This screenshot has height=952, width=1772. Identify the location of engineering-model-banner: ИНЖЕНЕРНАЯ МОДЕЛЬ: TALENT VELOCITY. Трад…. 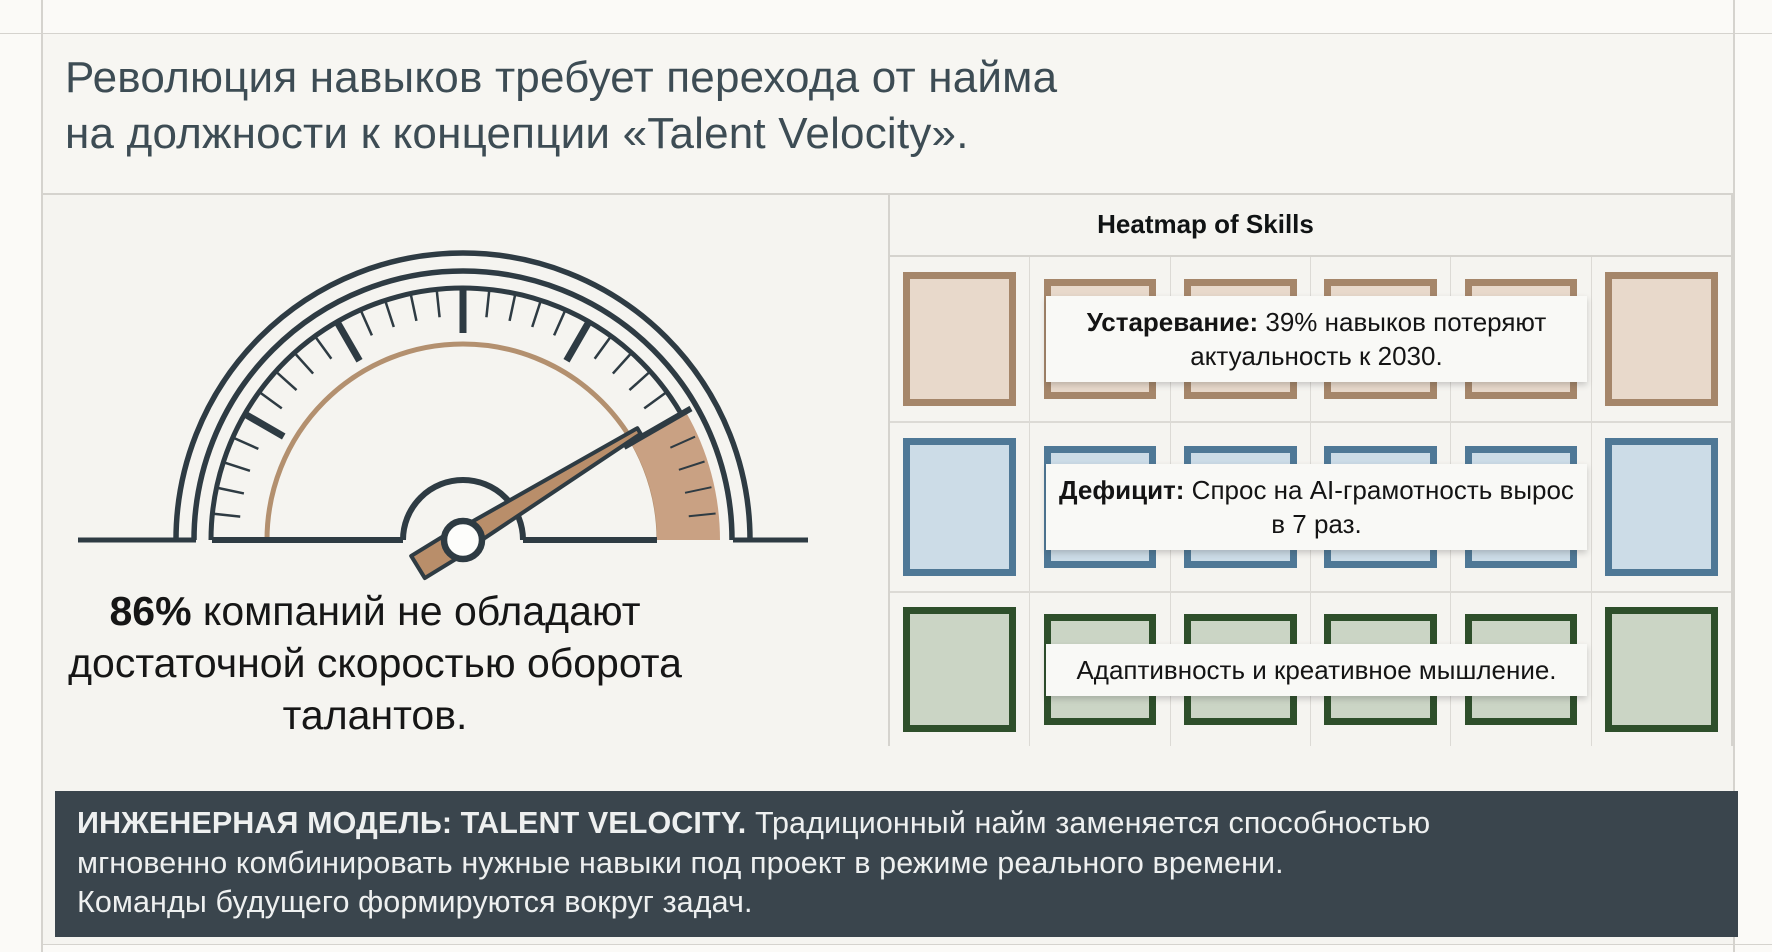
(896, 864).